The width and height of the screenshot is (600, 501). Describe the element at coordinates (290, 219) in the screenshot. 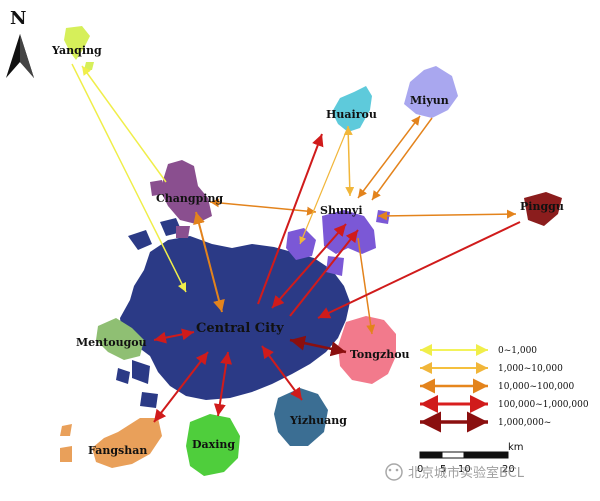

I see `flow-central-huairou` at that location.